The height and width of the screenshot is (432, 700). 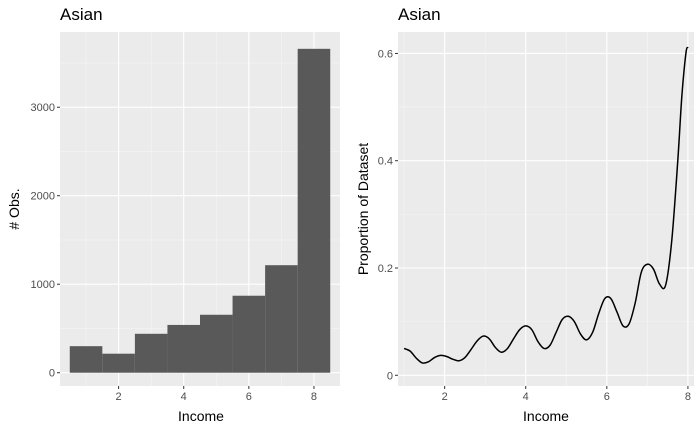 I want to click on histogram-y-axis-title: # Obs., so click(x=14, y=208).